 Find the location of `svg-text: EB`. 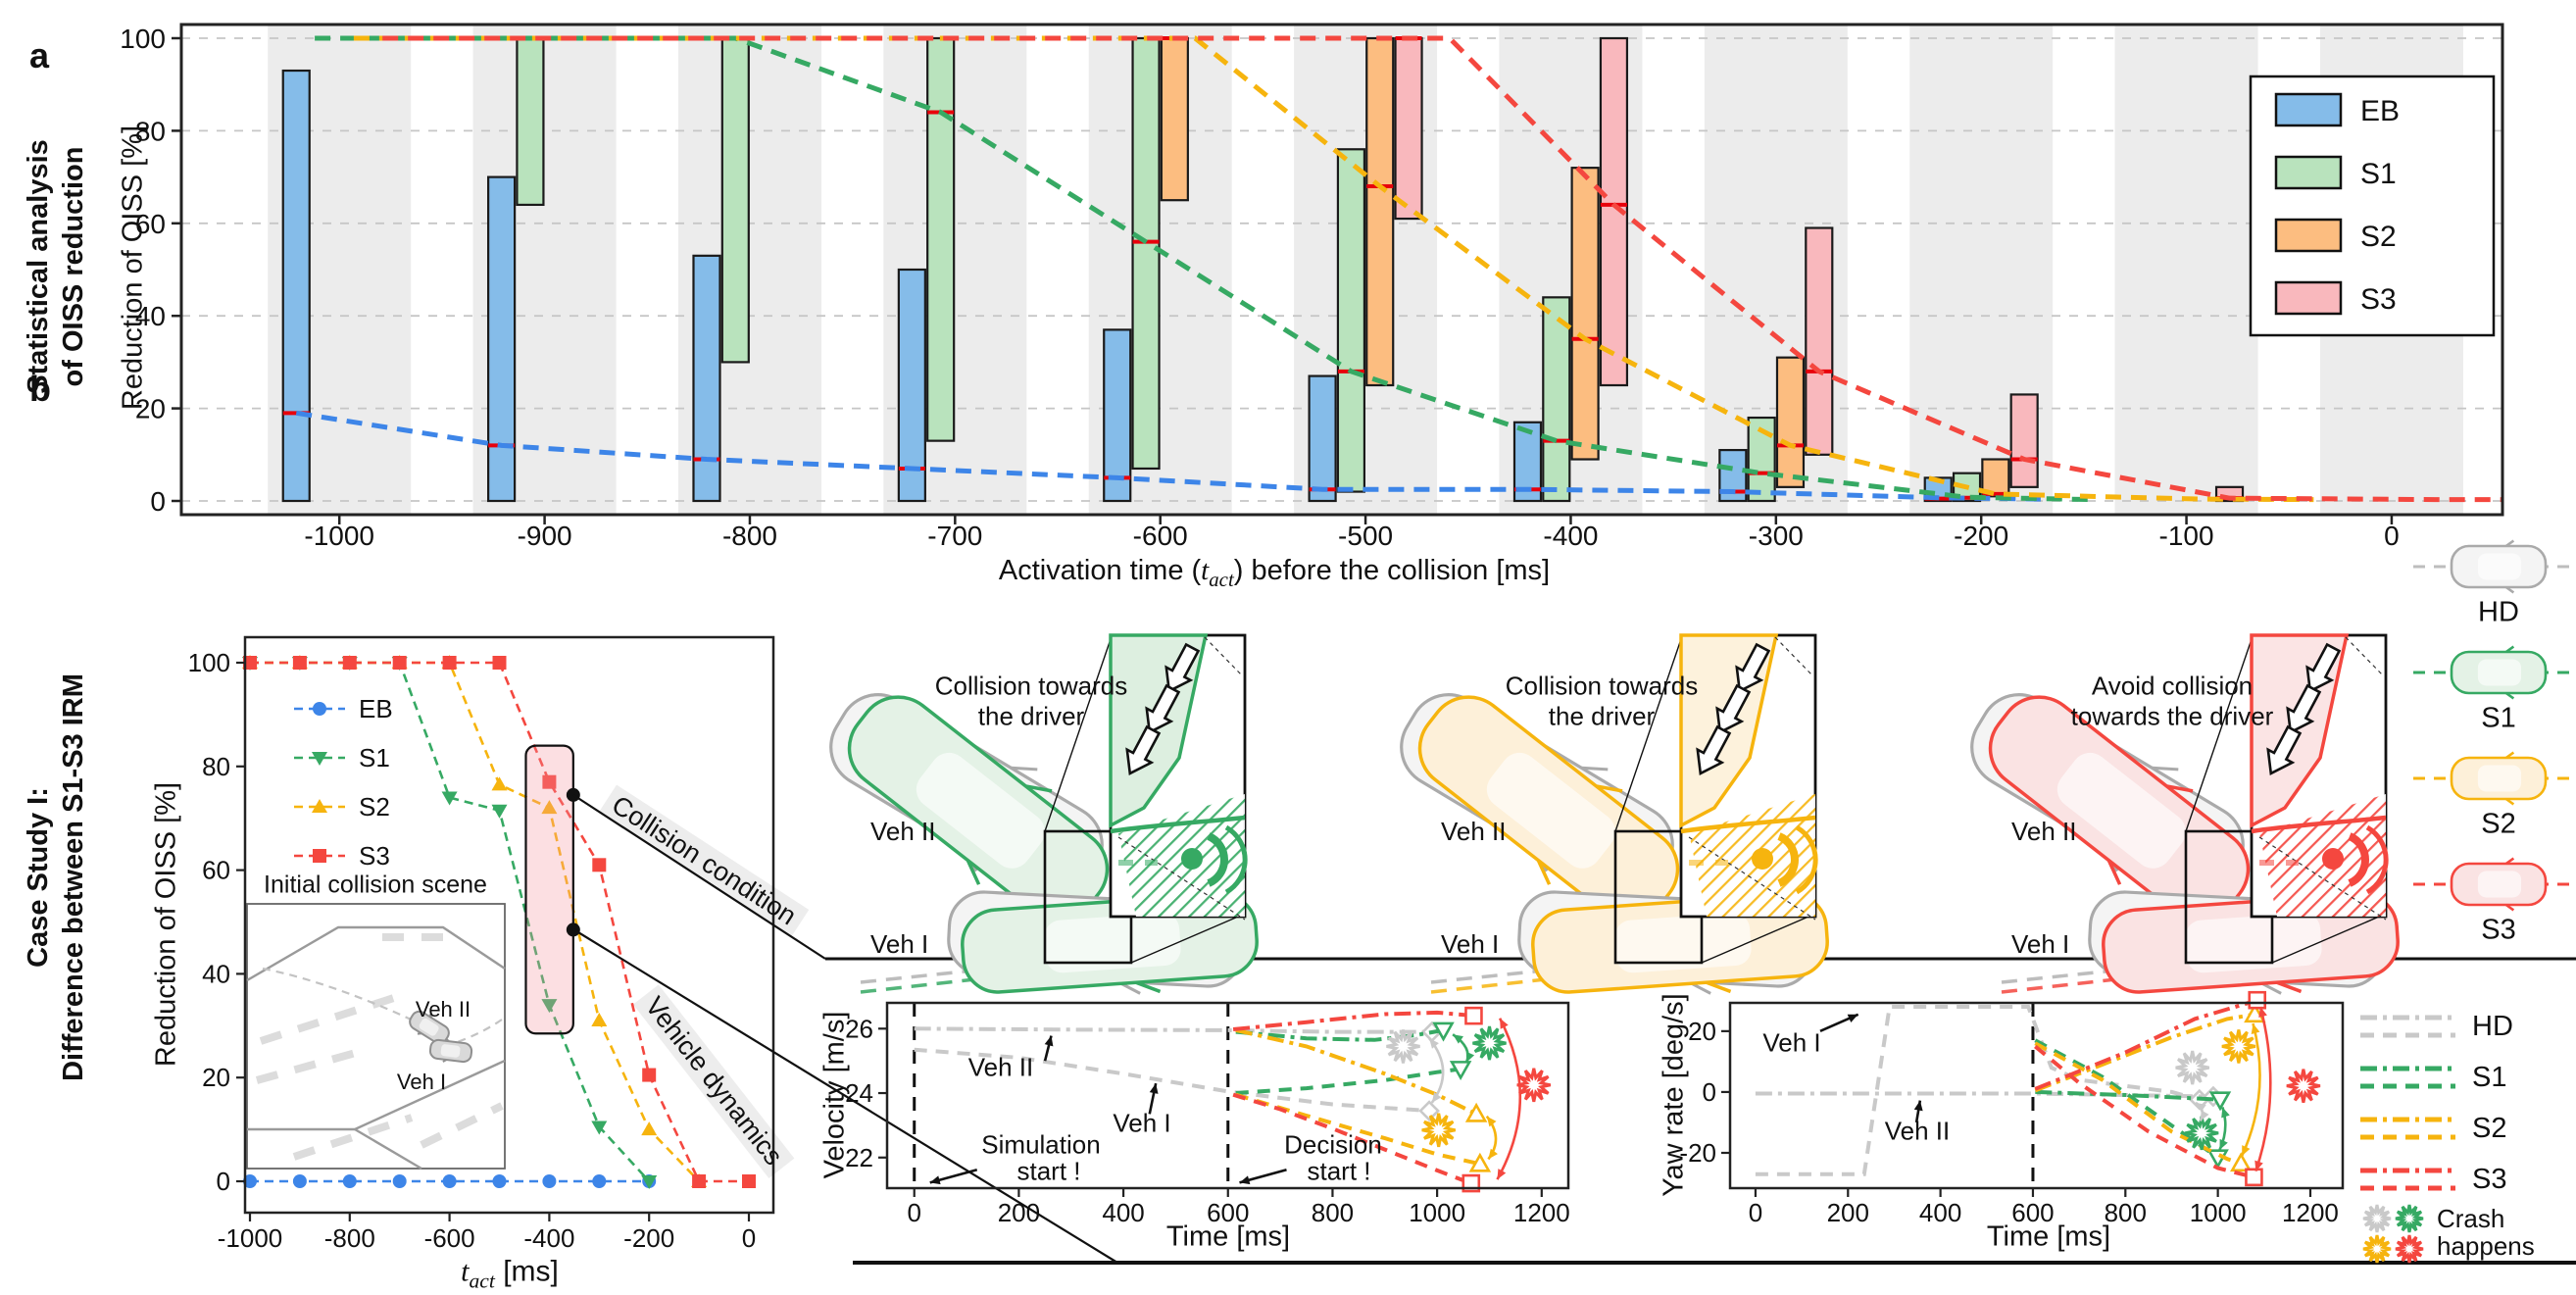

svg-text: EB is located at coordinates (2380, 111).